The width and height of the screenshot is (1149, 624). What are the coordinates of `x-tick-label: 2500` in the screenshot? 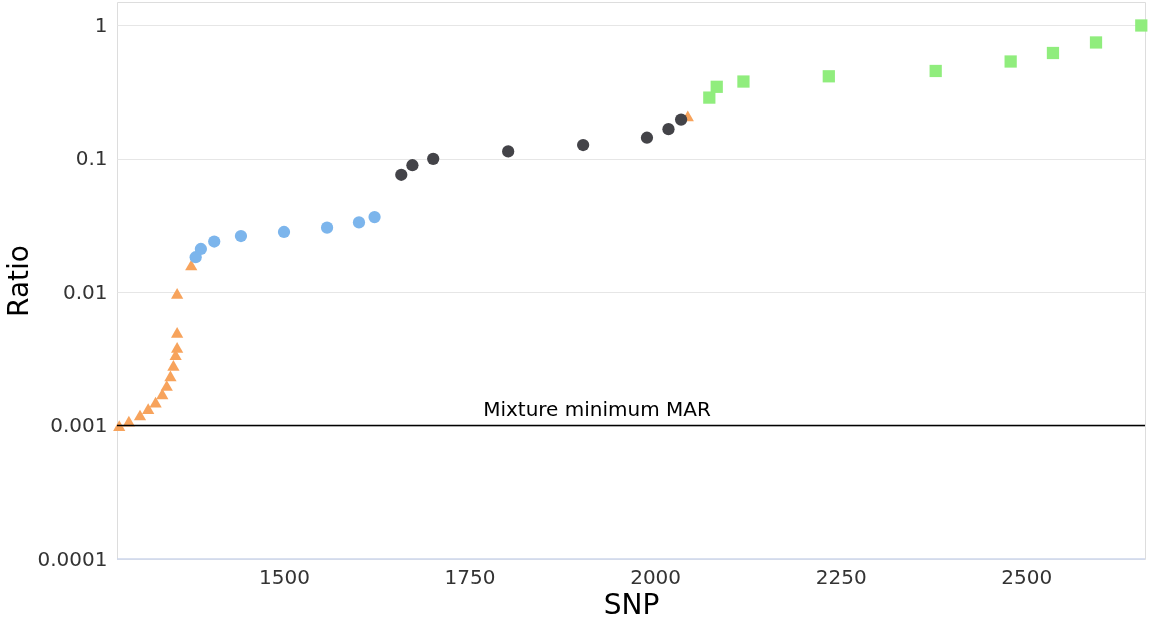 It's located at (1027, 576).